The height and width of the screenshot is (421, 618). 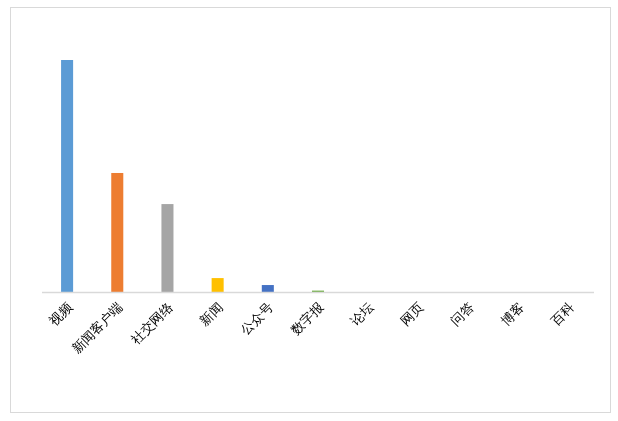 I want to click on x-tick-label: 视频, so click(x=61, y=315).